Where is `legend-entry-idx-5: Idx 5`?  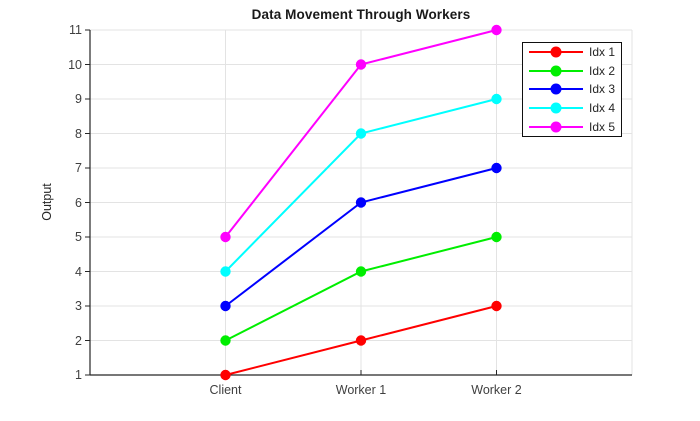
legend-entry-idx-5: Idx 5 is located at coordinates (572, 127).